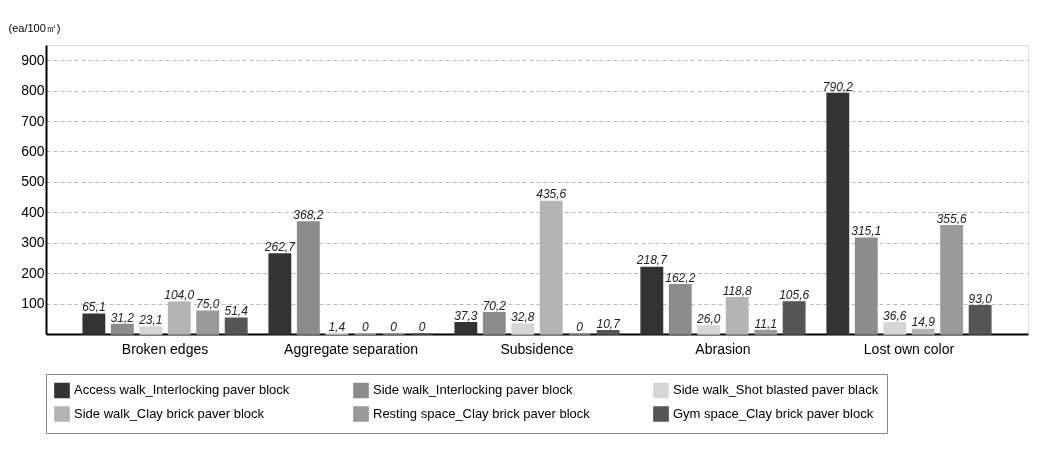 The image size is (1059, 457). Describe the element at coordinates (680, 277) in the screenshot. I see `data-label: 162,2` at that location.